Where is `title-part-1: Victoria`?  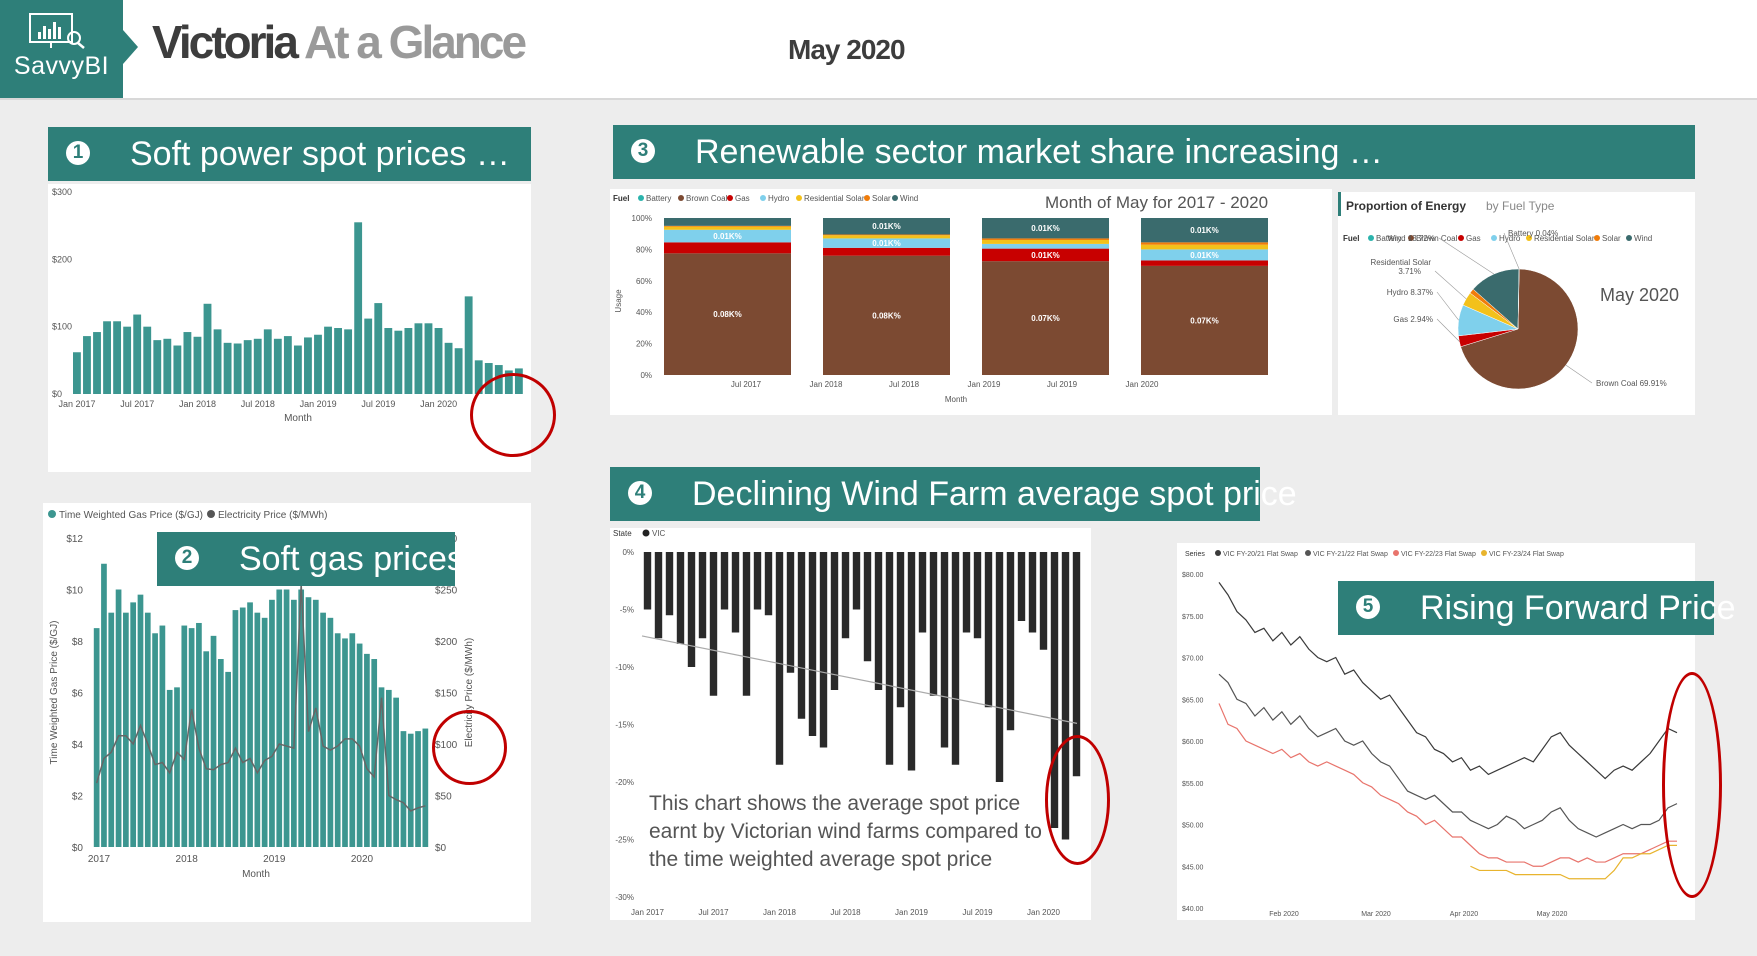
title-part-1: Victoria is located at coordinates (225, 42).